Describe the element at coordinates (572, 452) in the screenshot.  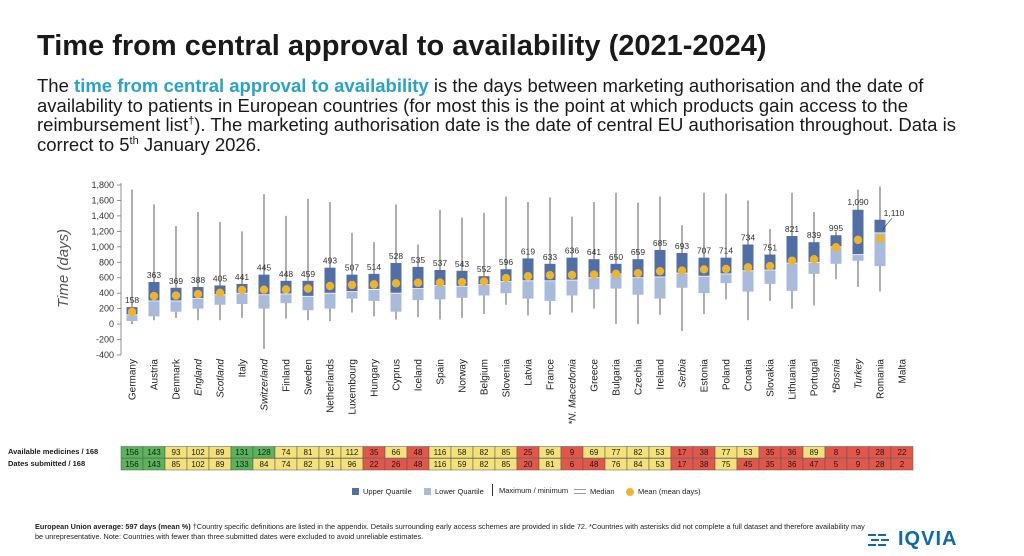
I see `available-value: 9` at that location.